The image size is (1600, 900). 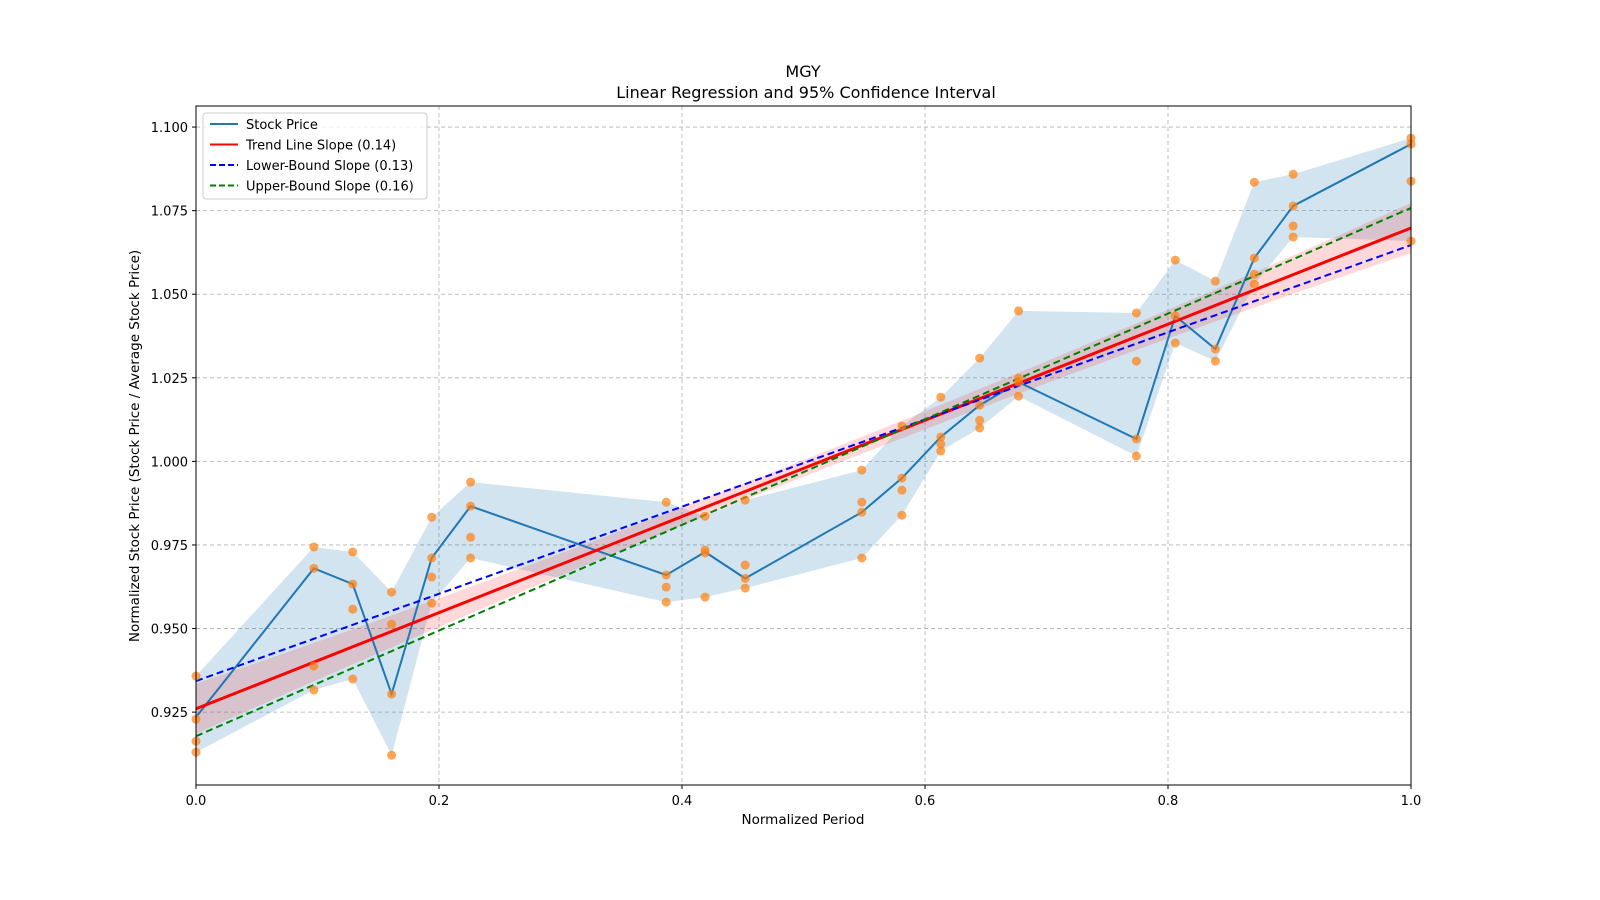 What do you see at coordinates (169, 713) in the screenshot?
I see `y-tick-label: 0.925` at bounding box center [169, 713].